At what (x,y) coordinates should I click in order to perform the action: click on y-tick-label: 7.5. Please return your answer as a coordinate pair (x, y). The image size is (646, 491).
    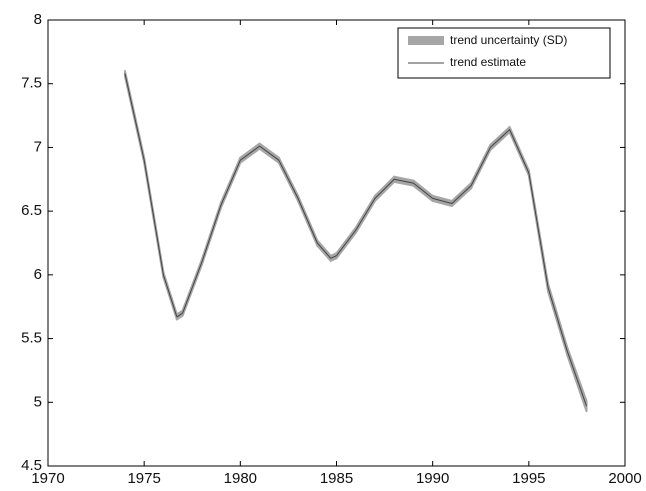
    Looking at the image, I should click on (31, 83).